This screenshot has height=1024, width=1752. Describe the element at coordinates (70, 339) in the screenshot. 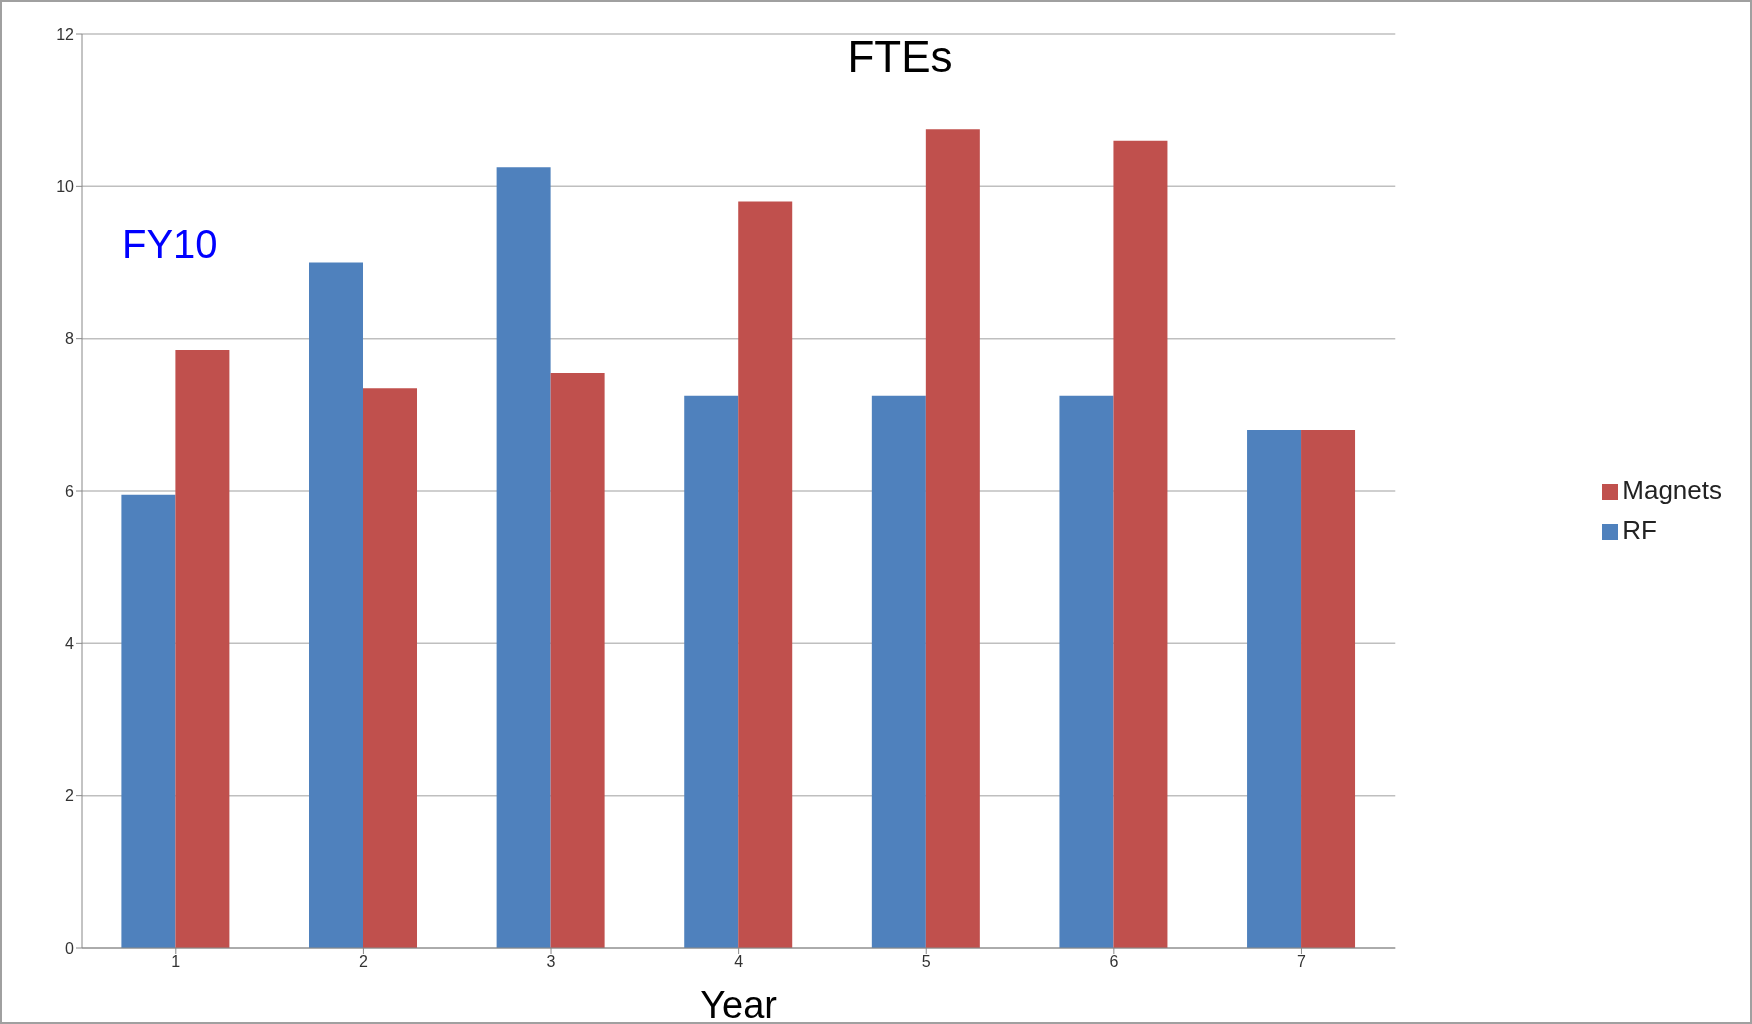

I see `y-tick-label: 8` at that location.